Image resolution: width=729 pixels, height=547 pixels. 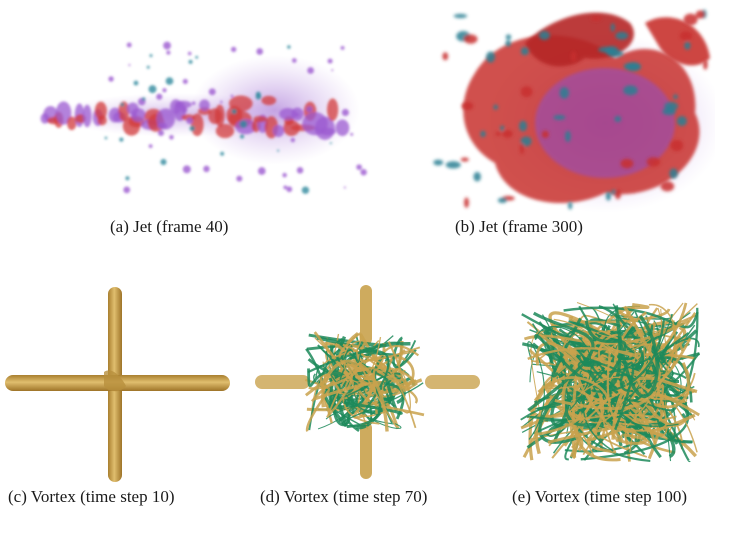 What do you see at coordinates (169, 226) in the screenshot?
I see `caption-a: (a) Jet (frame 40)` at bounding box center [169, 226].